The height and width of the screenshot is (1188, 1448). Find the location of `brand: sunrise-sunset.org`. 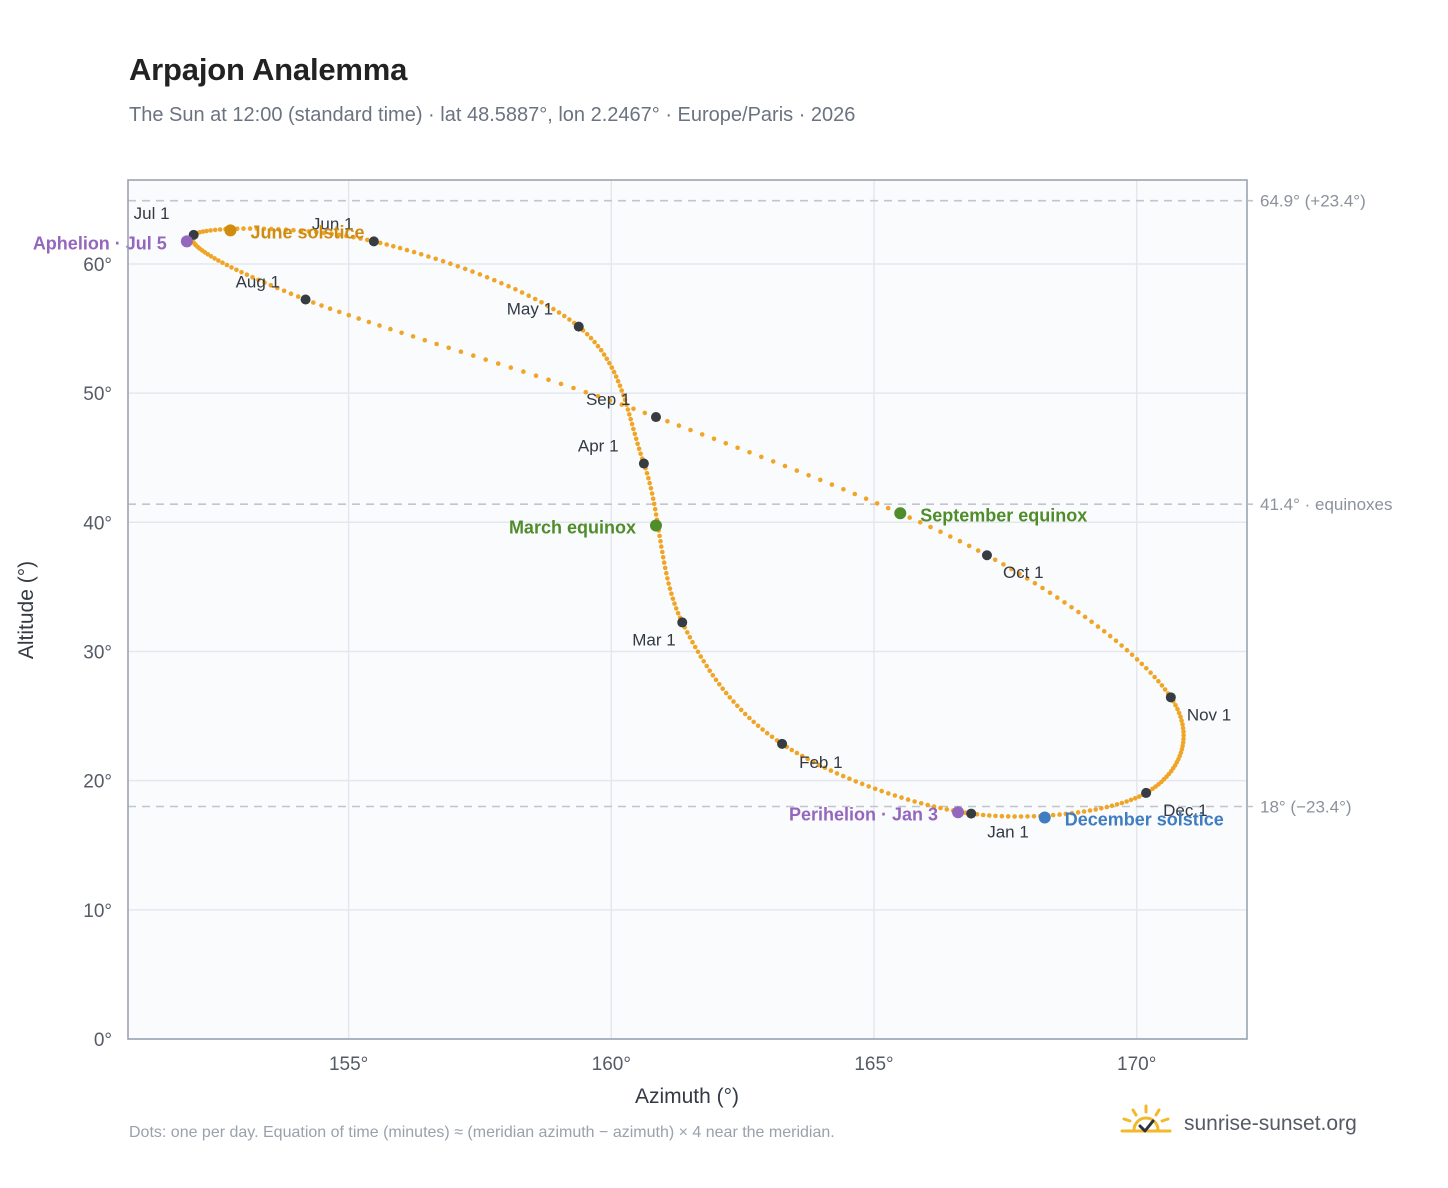

brand: sunrise-sunset.org is located at coordinates (1238, 1123).